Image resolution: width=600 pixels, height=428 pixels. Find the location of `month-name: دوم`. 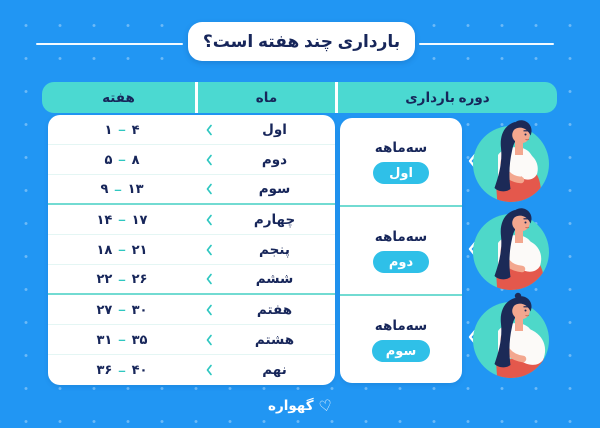

month-name: دوم is located at coordinates (274, 159).